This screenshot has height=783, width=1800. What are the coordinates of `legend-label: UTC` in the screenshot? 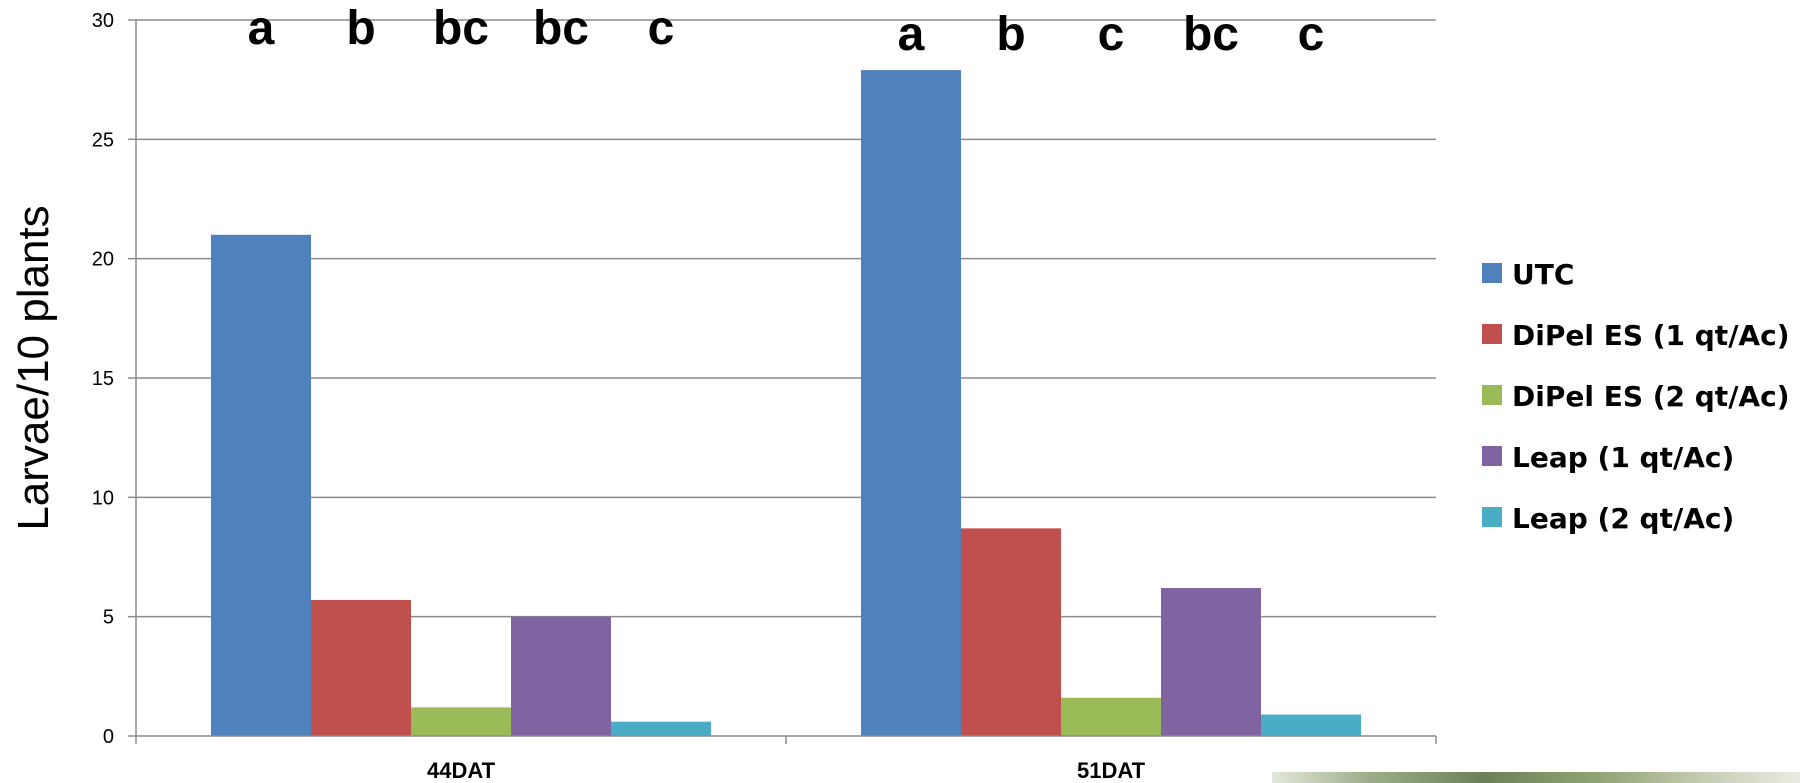 It's located at (1543, 274).